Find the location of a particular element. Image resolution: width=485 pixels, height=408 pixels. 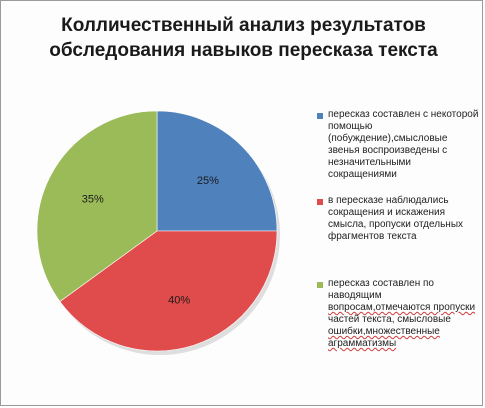

legend-1-line-3: (побуждение),смысловые is located at coordinates (388, 138).